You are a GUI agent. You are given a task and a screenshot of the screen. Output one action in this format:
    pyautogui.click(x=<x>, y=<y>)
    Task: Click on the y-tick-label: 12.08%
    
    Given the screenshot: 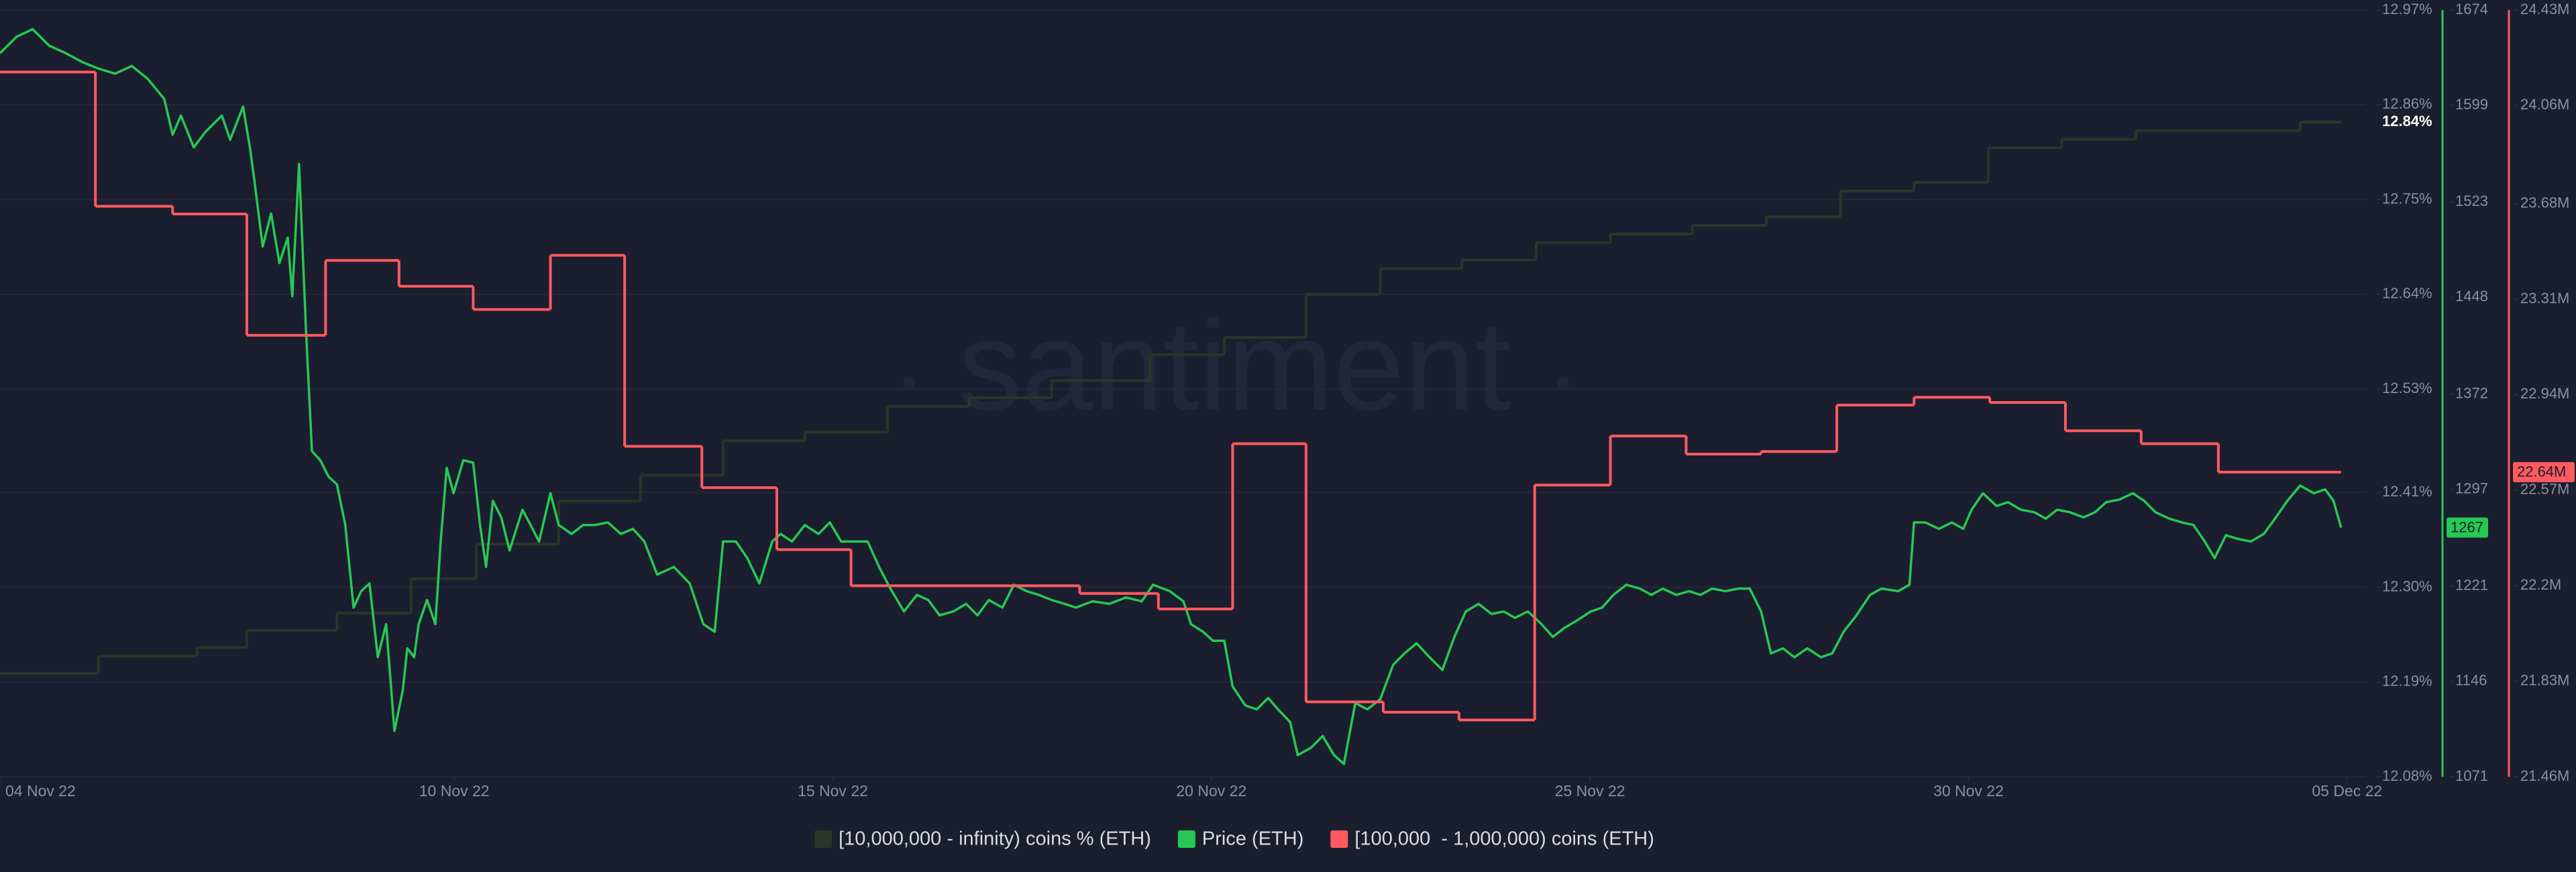 What is the action you would take?
    pyautogui.click(x=2407, y=776)
    